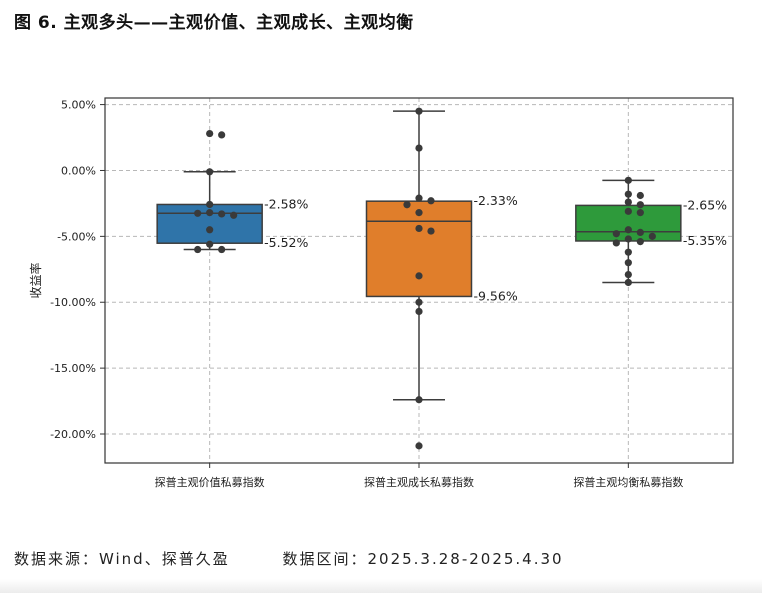  Describe the element at coordinates (73, 302) in the screenshot. I see `y-tick-label: -10.00%` at that location.